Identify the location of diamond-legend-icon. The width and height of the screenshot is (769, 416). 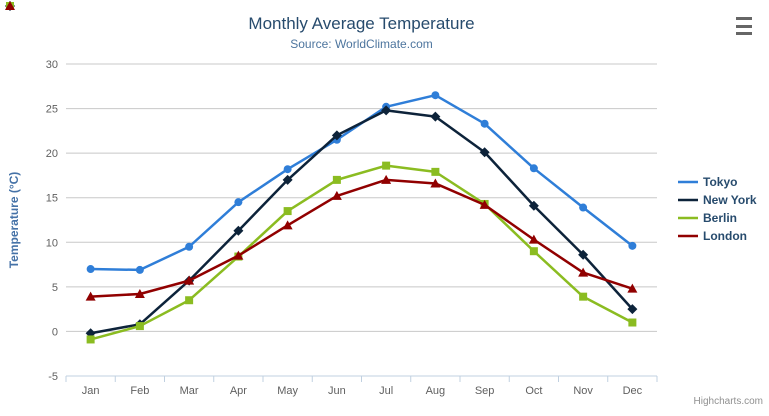
(688, 200).